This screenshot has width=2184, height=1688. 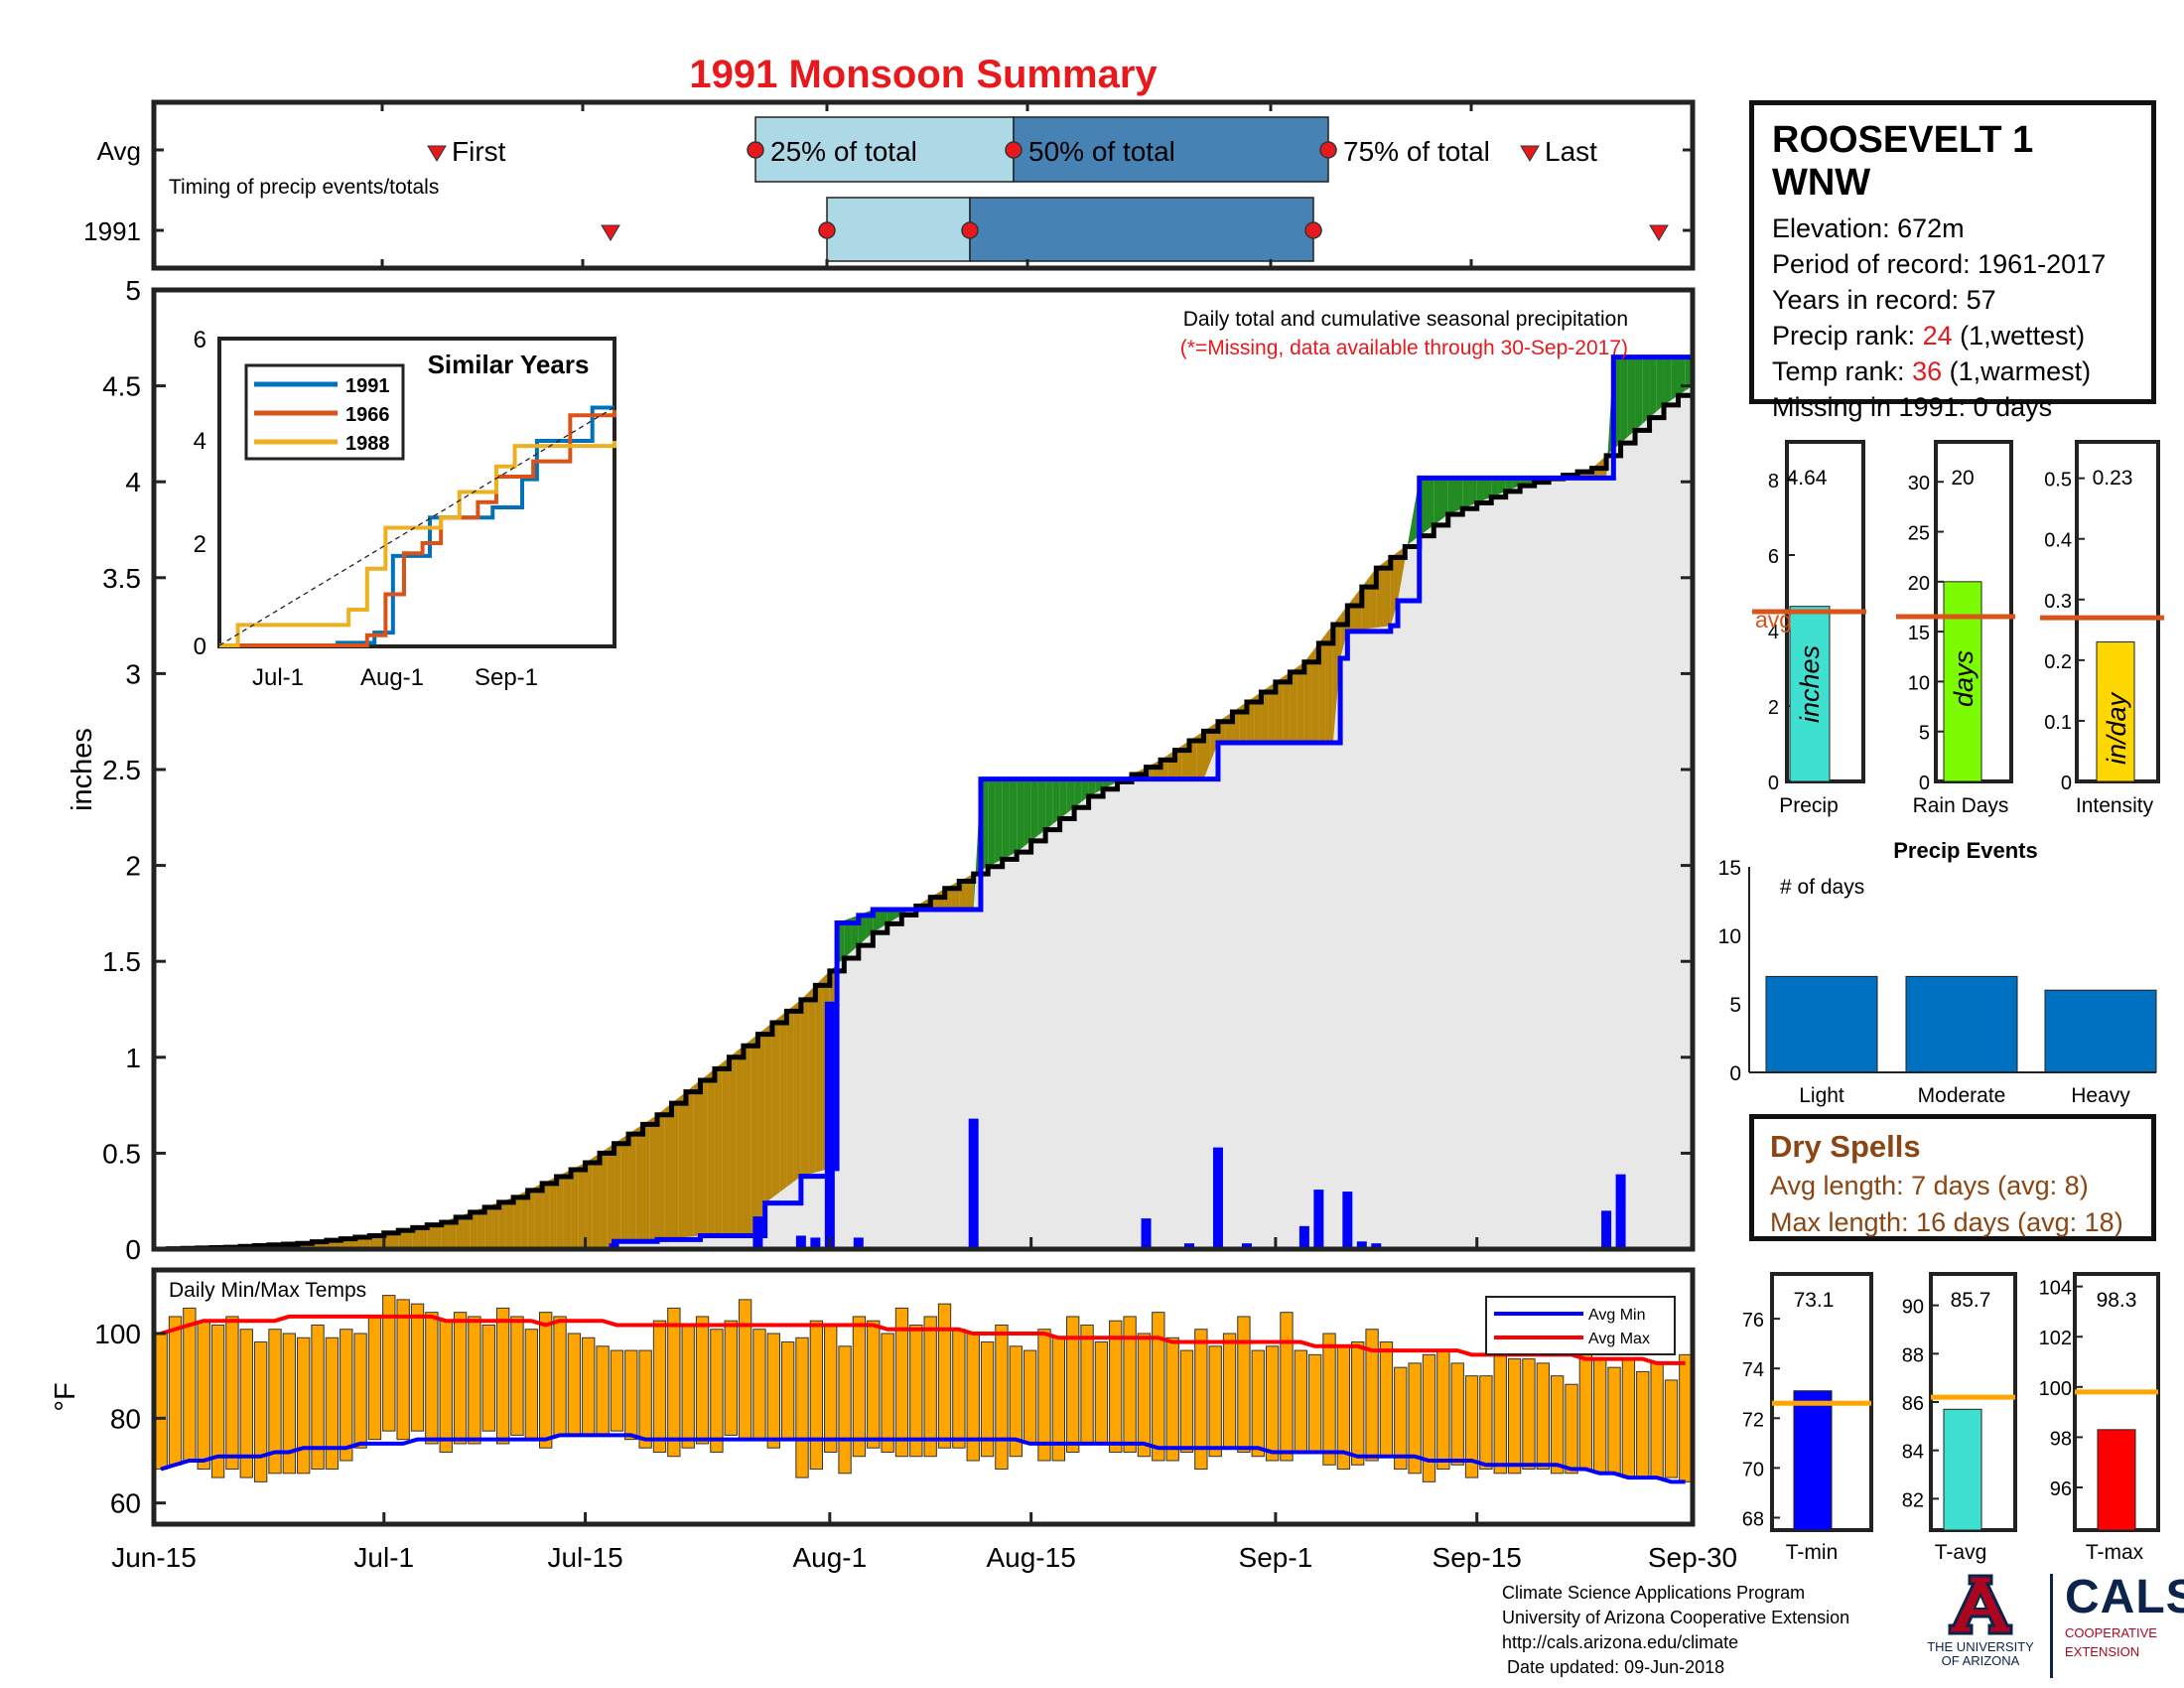 What do you see at coordinates (1961, 1552) in the screenshot?
I see `tavg-label: T-avg` at bounding box center [1961, 1552].